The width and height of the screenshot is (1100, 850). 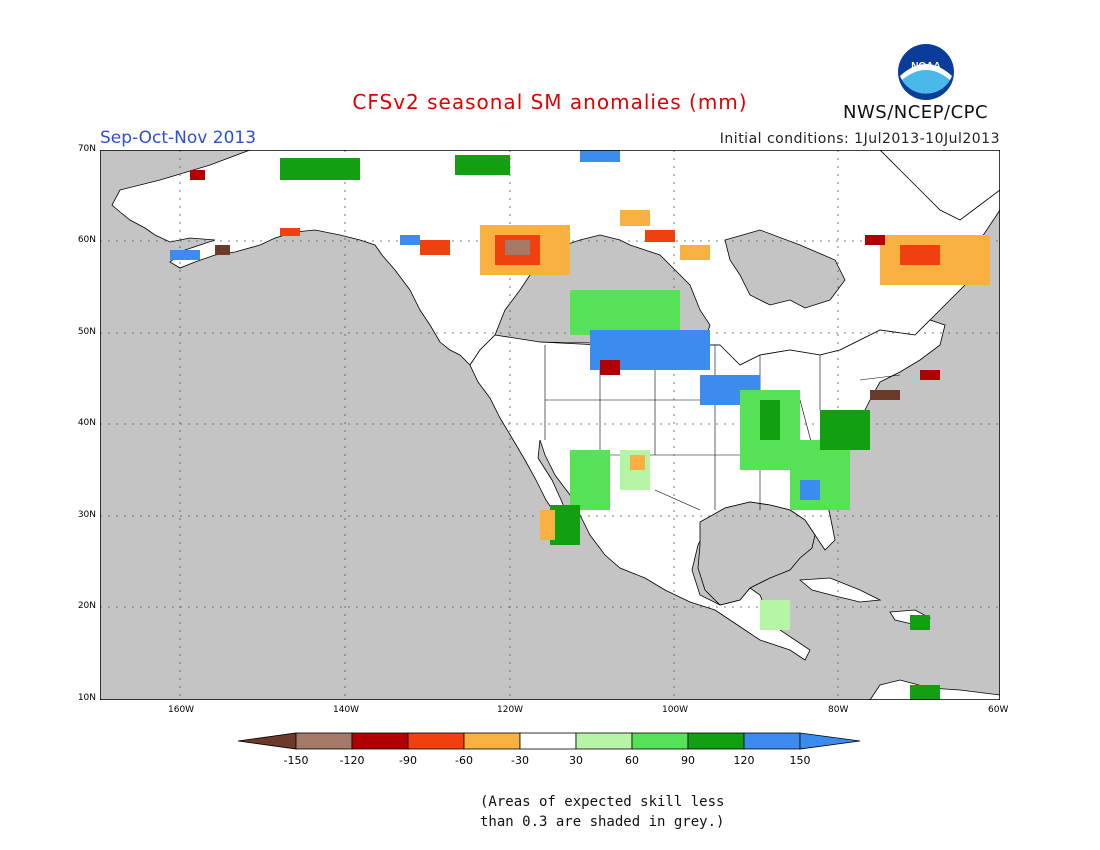 What do you see at coordinates (859, 139) in the screenshot?
I see `initial-conditions-label: Initial conditions: 1Jul2013-10Jul2013` at bounding box center [859, 139].